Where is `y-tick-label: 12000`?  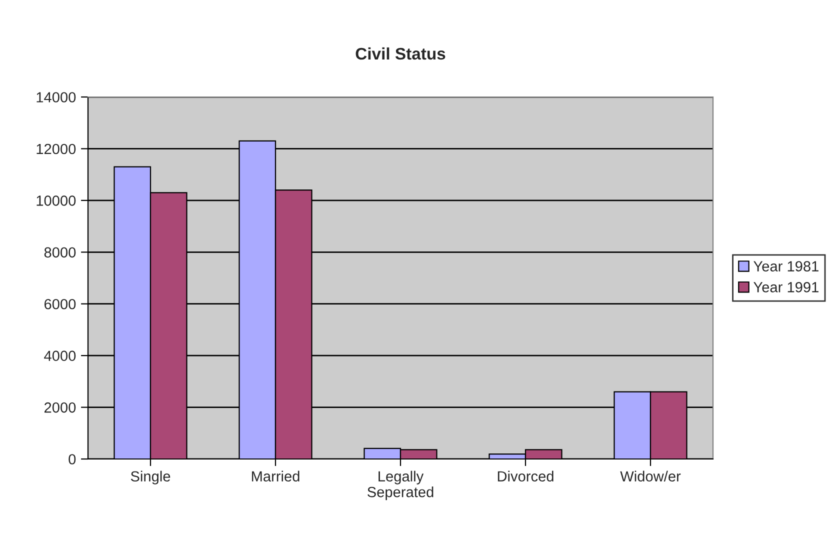
y-tick-label: 12000 is located at coordinates (56, 149).